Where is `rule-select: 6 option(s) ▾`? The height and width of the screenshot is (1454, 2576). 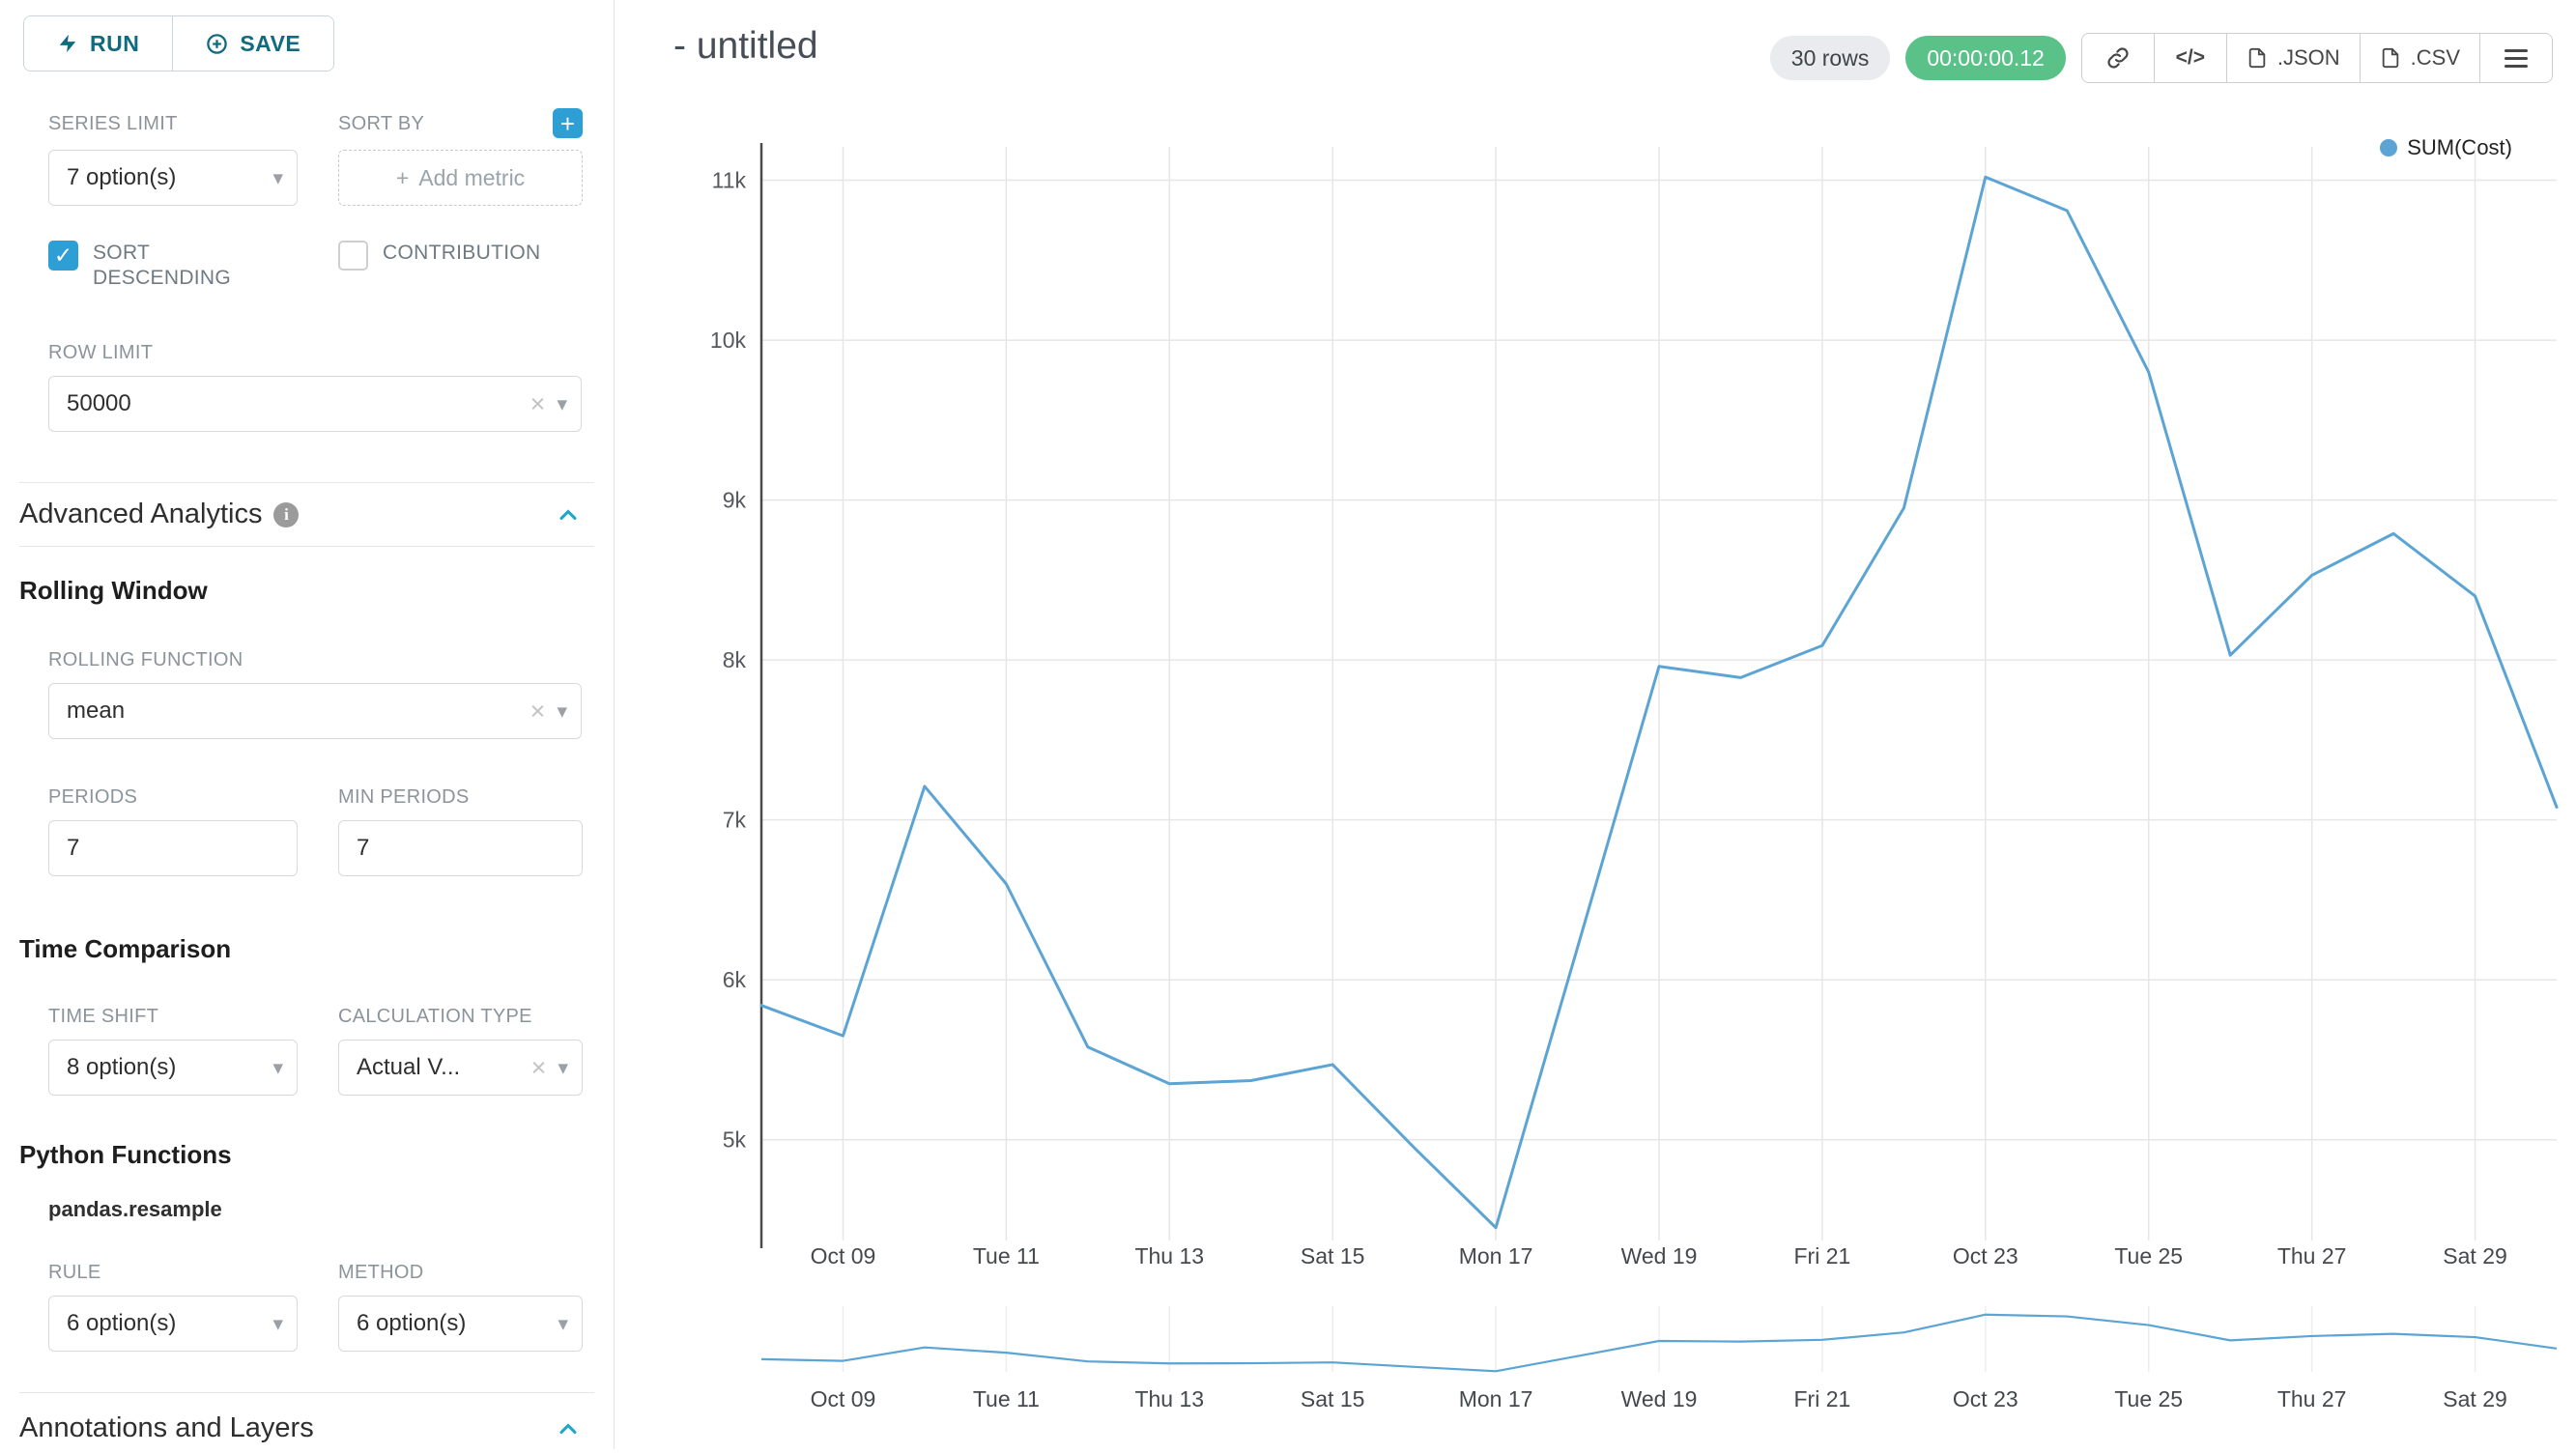
rule-select: 6 option(s) ▾ is located at coordinates (173, 1324).